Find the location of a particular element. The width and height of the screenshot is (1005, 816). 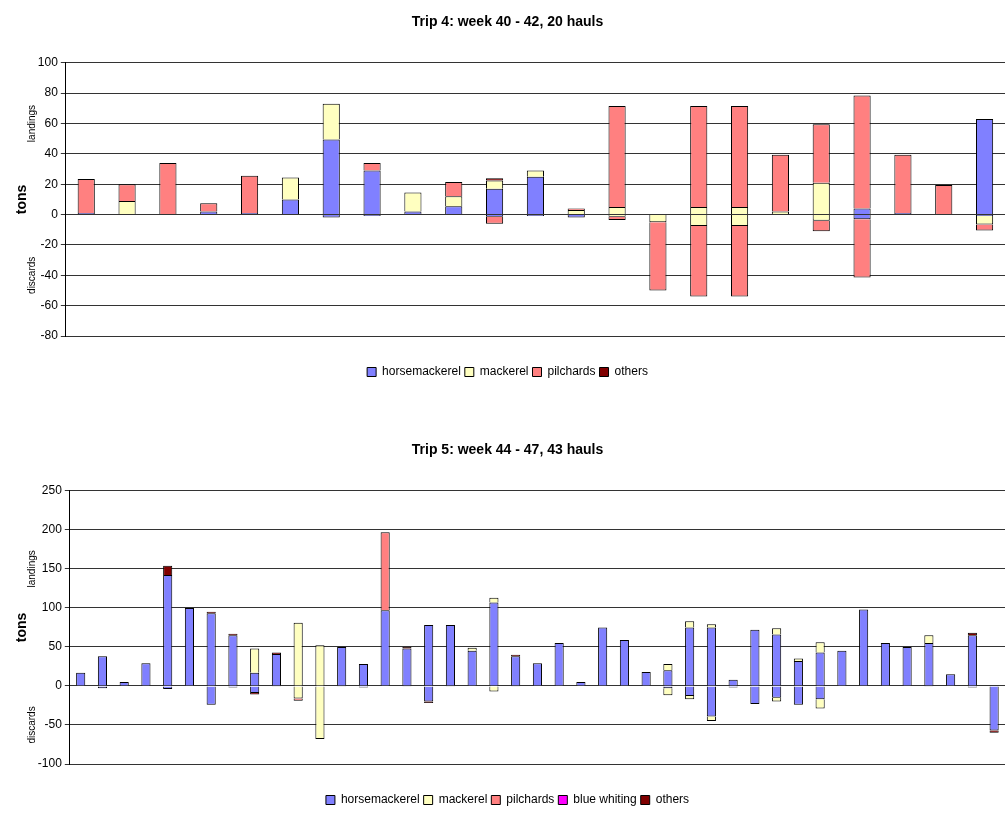

y-tick-label: 250 is located at coordinates (52, 490).